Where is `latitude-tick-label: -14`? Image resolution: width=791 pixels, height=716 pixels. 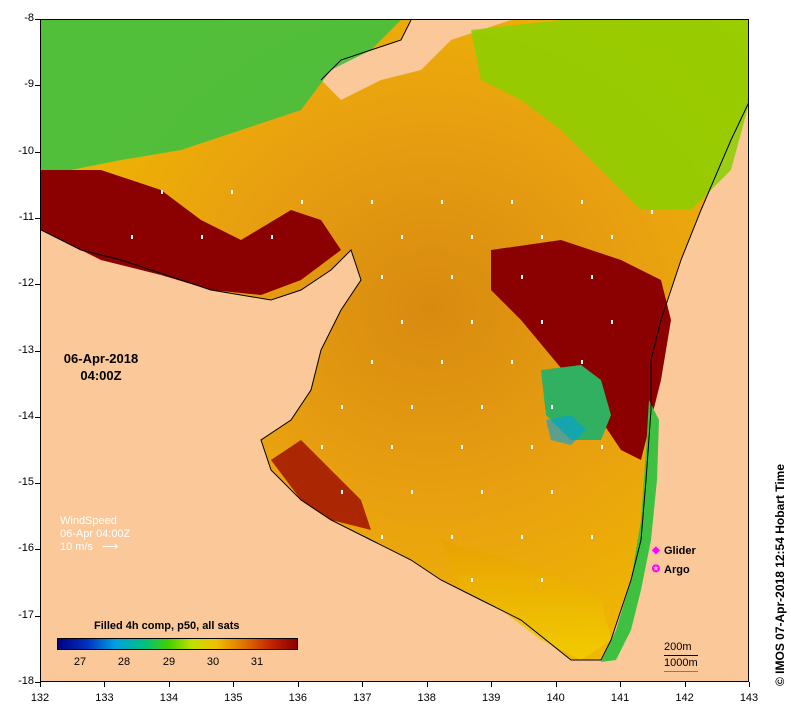 latitude-tick-label: -14 is located at coordinates (26, 415).